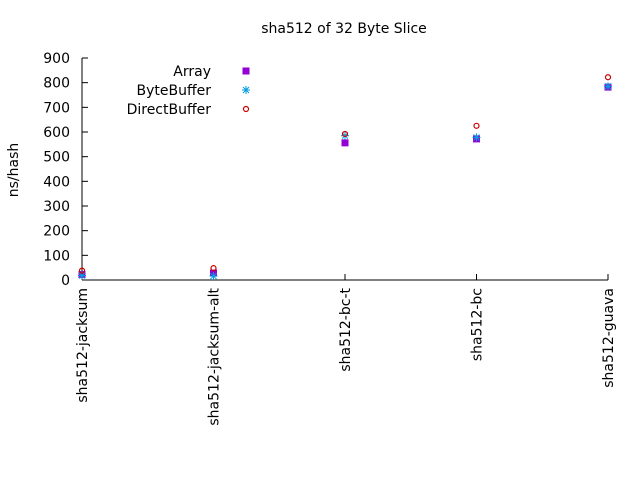 Image resolution: width=640 pixels, height=480 pixels. I want to click on legend-label: ByteBuffer, so click(174, 91).